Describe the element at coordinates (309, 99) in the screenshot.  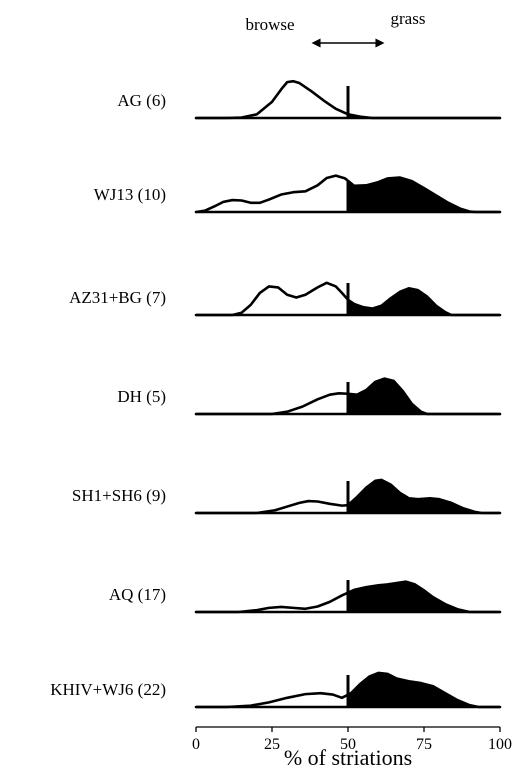
I see `density-row: AG (6)` at that location.